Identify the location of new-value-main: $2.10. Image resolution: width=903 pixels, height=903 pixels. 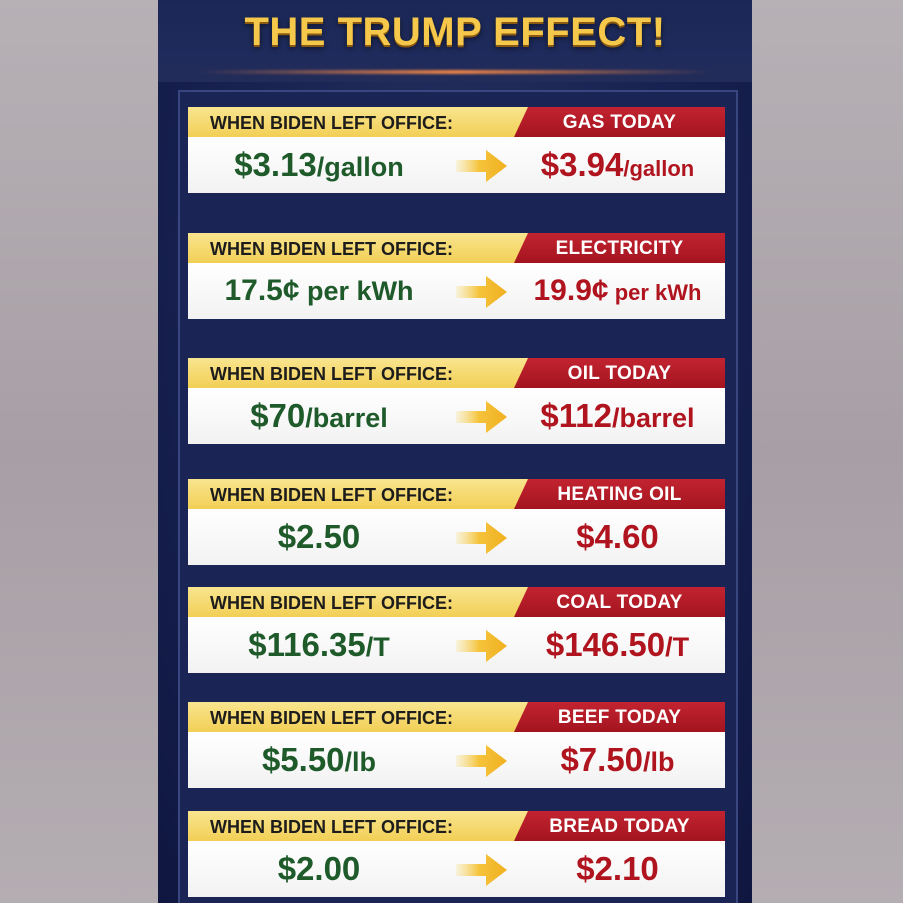
(617, 868).